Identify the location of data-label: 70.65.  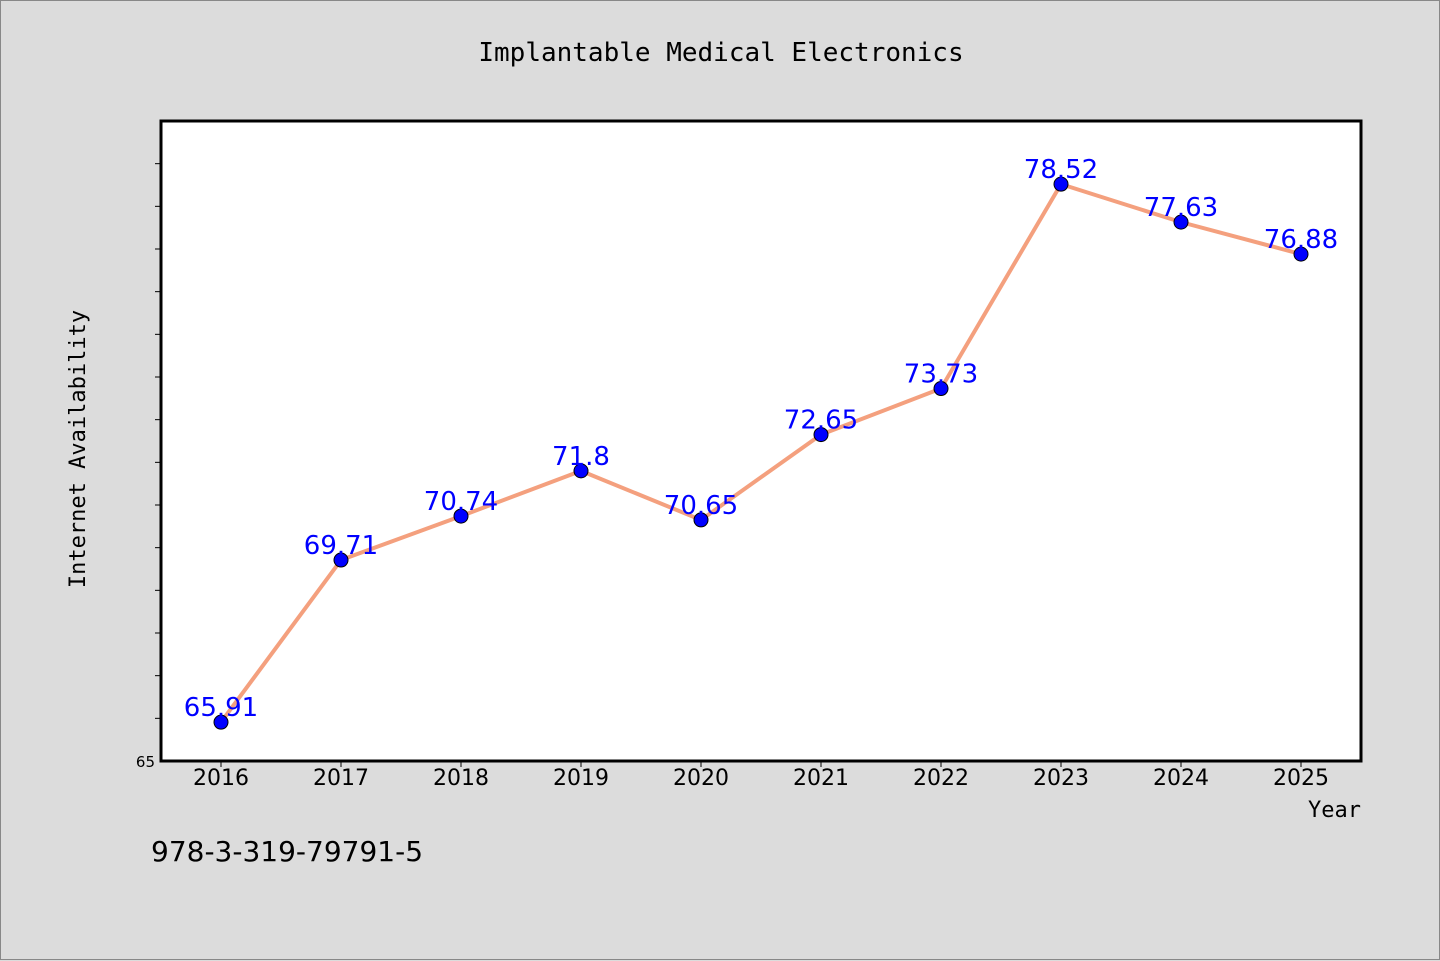
(701, 506).